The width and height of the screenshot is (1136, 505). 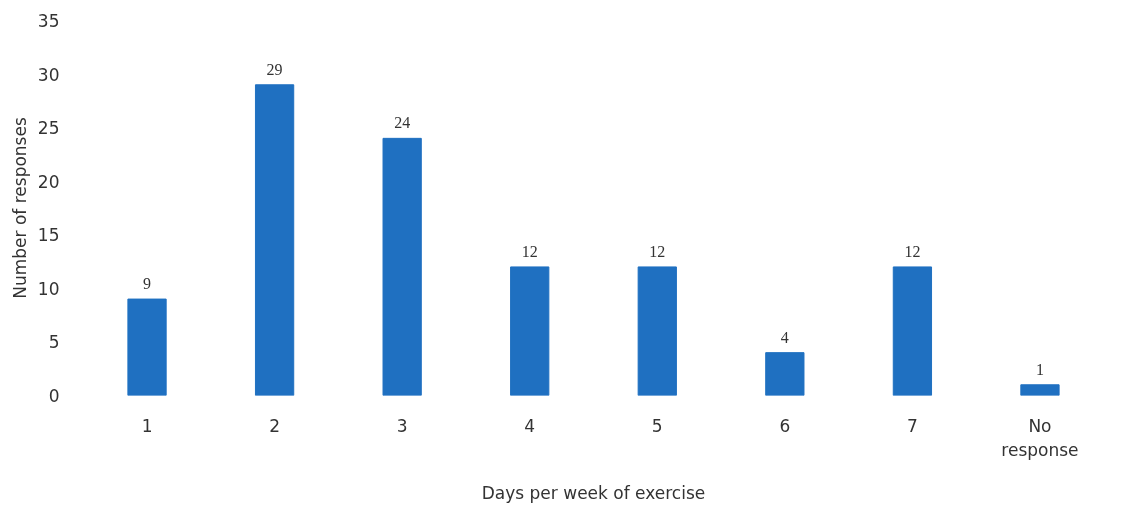 What do you see at coordinates (1040, 437) in the screenshot?
I see `x-tick-label: No response` at bounding box center [1040, 437].